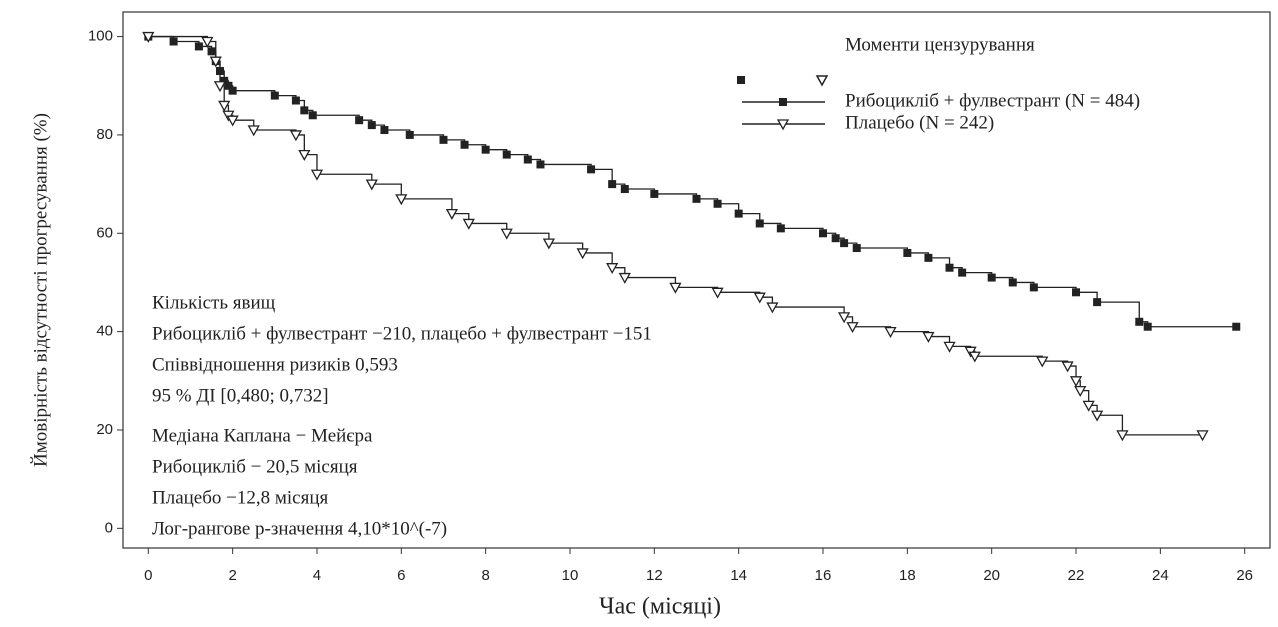 The height and width of the screenshot is (627, 1278). What do you see at coordinates (232, 575) in the screenshot?
I see `x-tick-label: 2` at bounding box center [232, 575].